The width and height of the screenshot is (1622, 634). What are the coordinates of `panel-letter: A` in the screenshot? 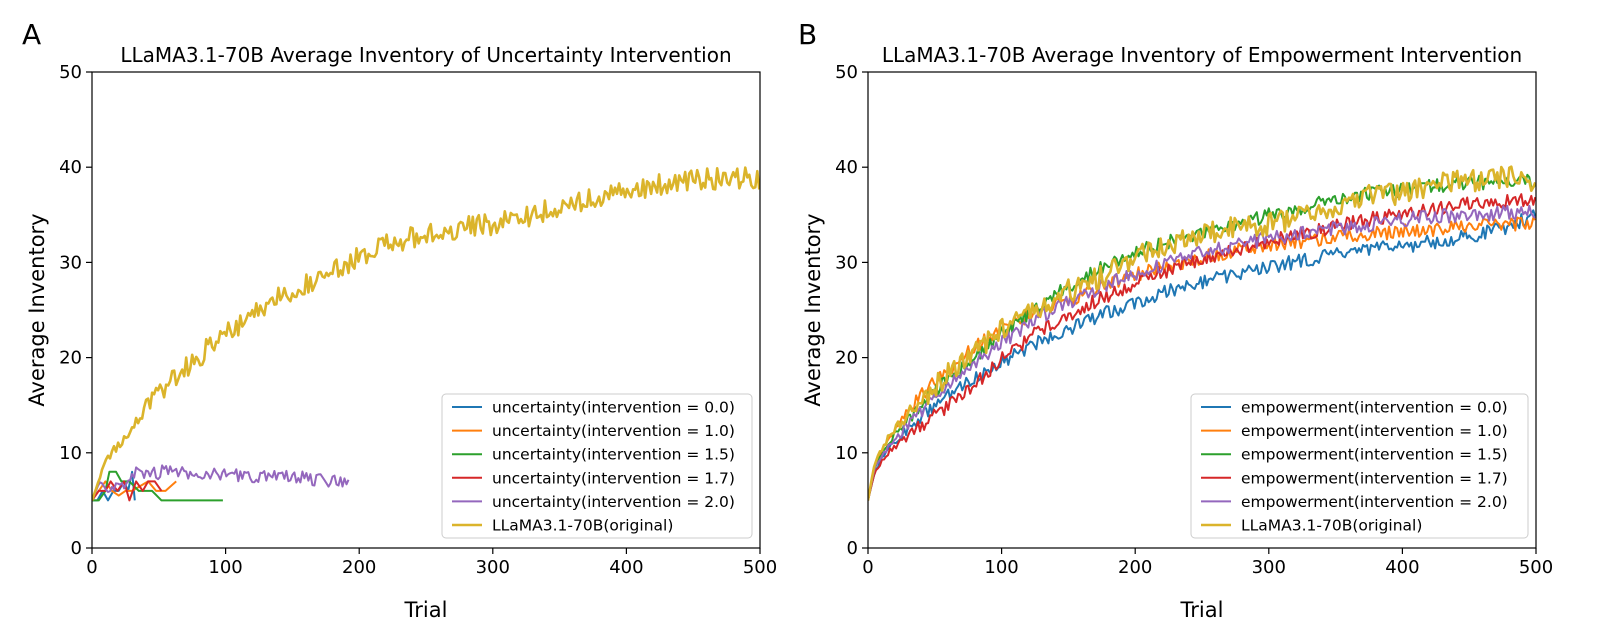 It's located at (31, 34).